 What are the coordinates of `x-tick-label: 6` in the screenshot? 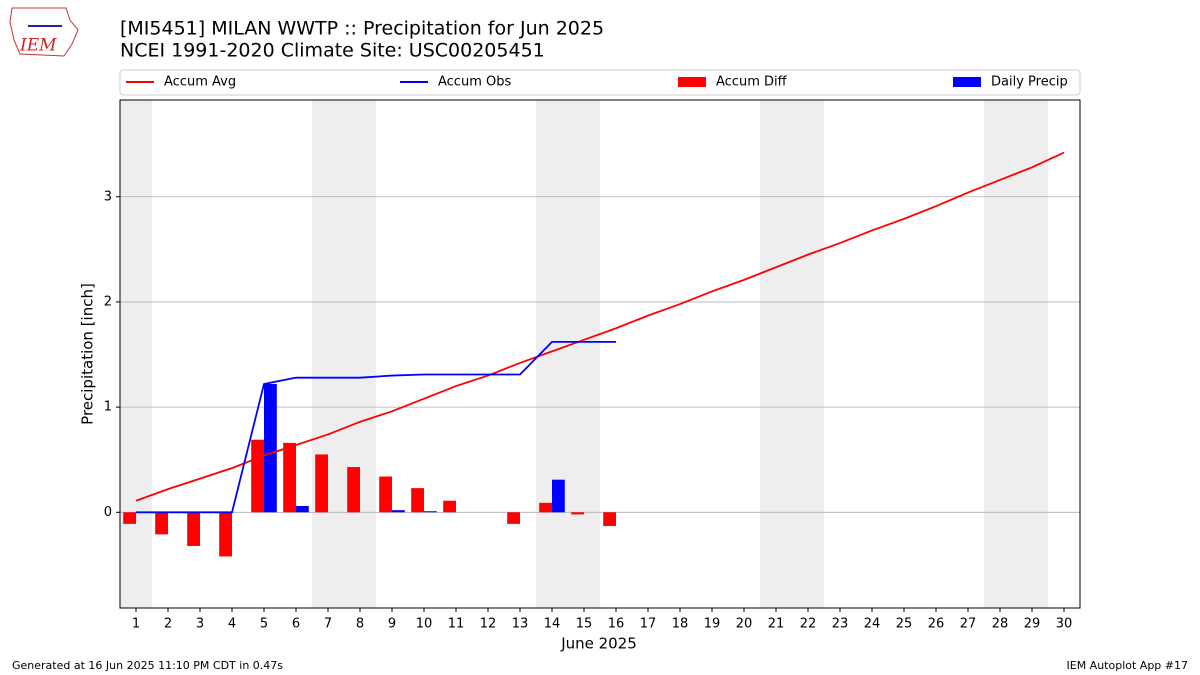 It's located at (296, 624).